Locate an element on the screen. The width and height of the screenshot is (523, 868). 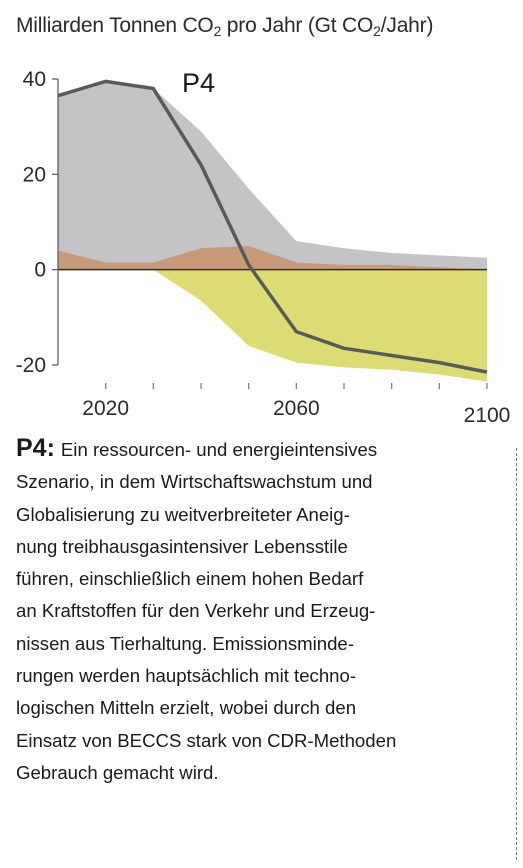
x-tick-label: 2060 is located at coordinates (296, 408).